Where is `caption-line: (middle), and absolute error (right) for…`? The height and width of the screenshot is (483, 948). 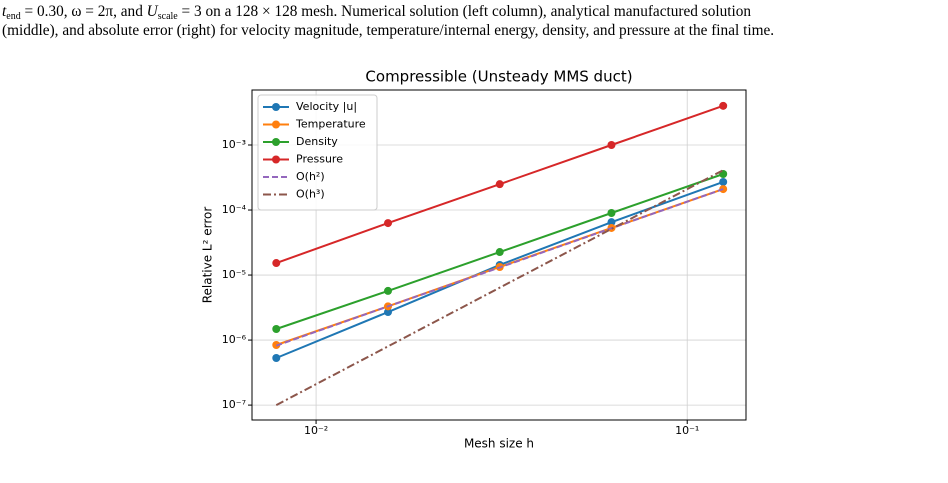 caption-line: (middle), and absolute error (right) for… is located at coordinates (474, 30).